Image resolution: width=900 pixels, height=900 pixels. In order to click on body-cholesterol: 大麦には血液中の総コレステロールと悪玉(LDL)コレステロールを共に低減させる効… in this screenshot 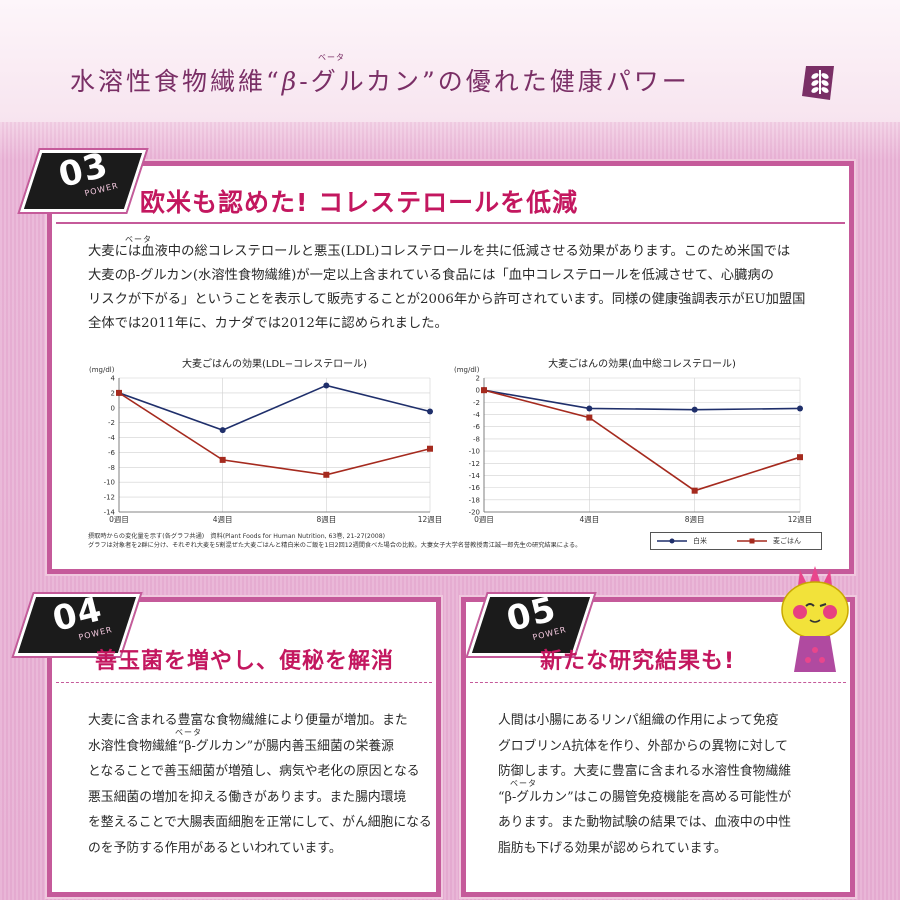, I will do `click(453, 288)`.